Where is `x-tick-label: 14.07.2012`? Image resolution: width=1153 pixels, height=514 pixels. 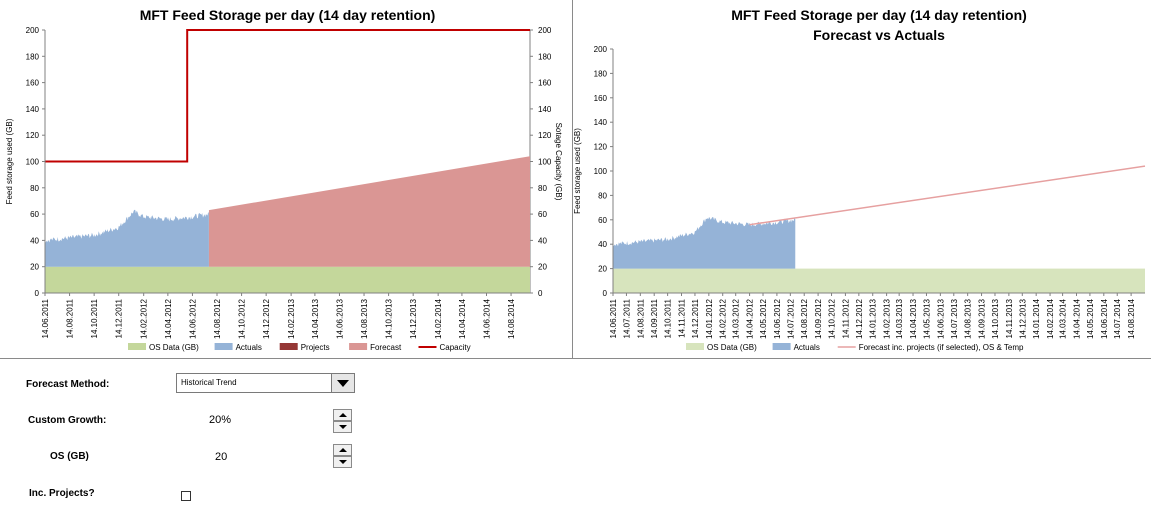
x-tick-label: 14.07.2012 is located at coordinates (790, 318).